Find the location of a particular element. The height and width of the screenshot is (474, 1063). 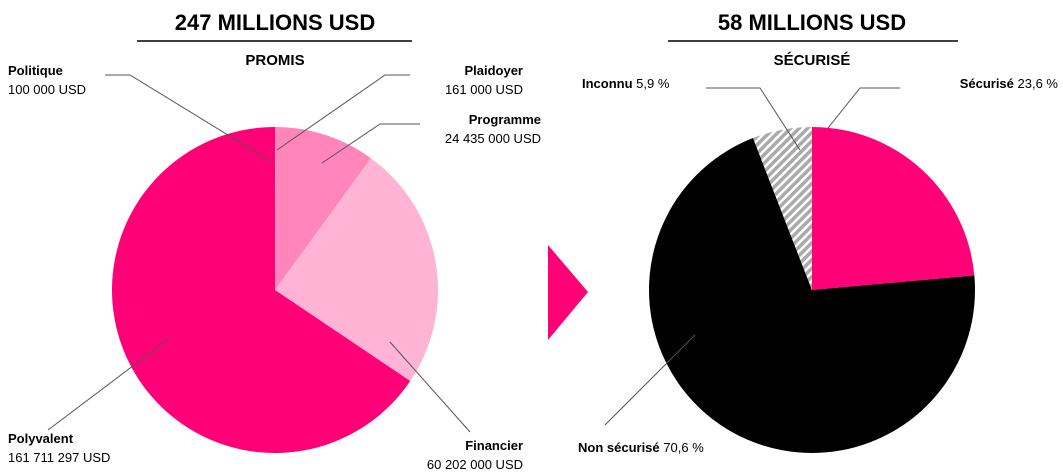

slice-label-group: Inconnu 5,9 % is located at coordinates (626, 83).